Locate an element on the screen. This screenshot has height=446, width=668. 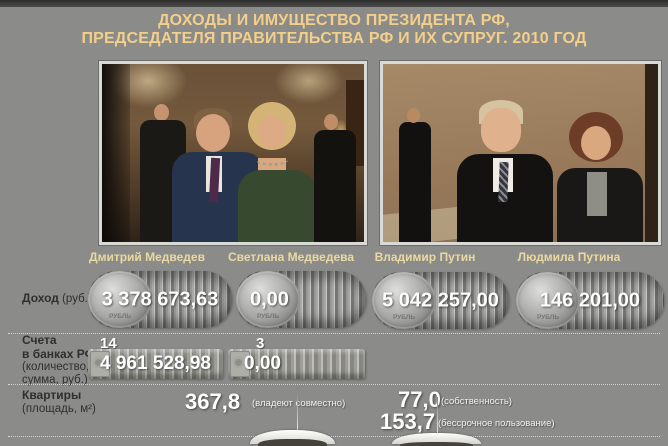
right-guest-body is located at coordinates (335, 186).